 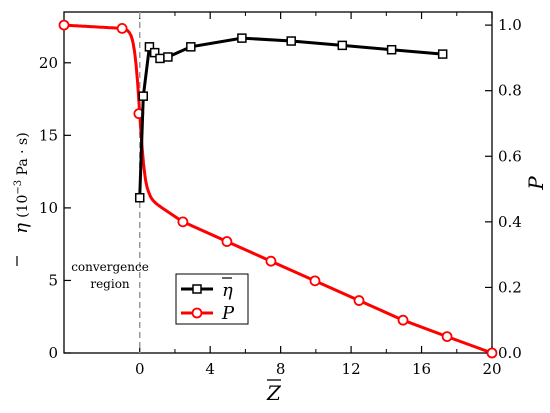 What do you see at coordinates (21, 228) in the screenshot?
I see `y-left-label-symbol: η` at bounding box center [21, 228].